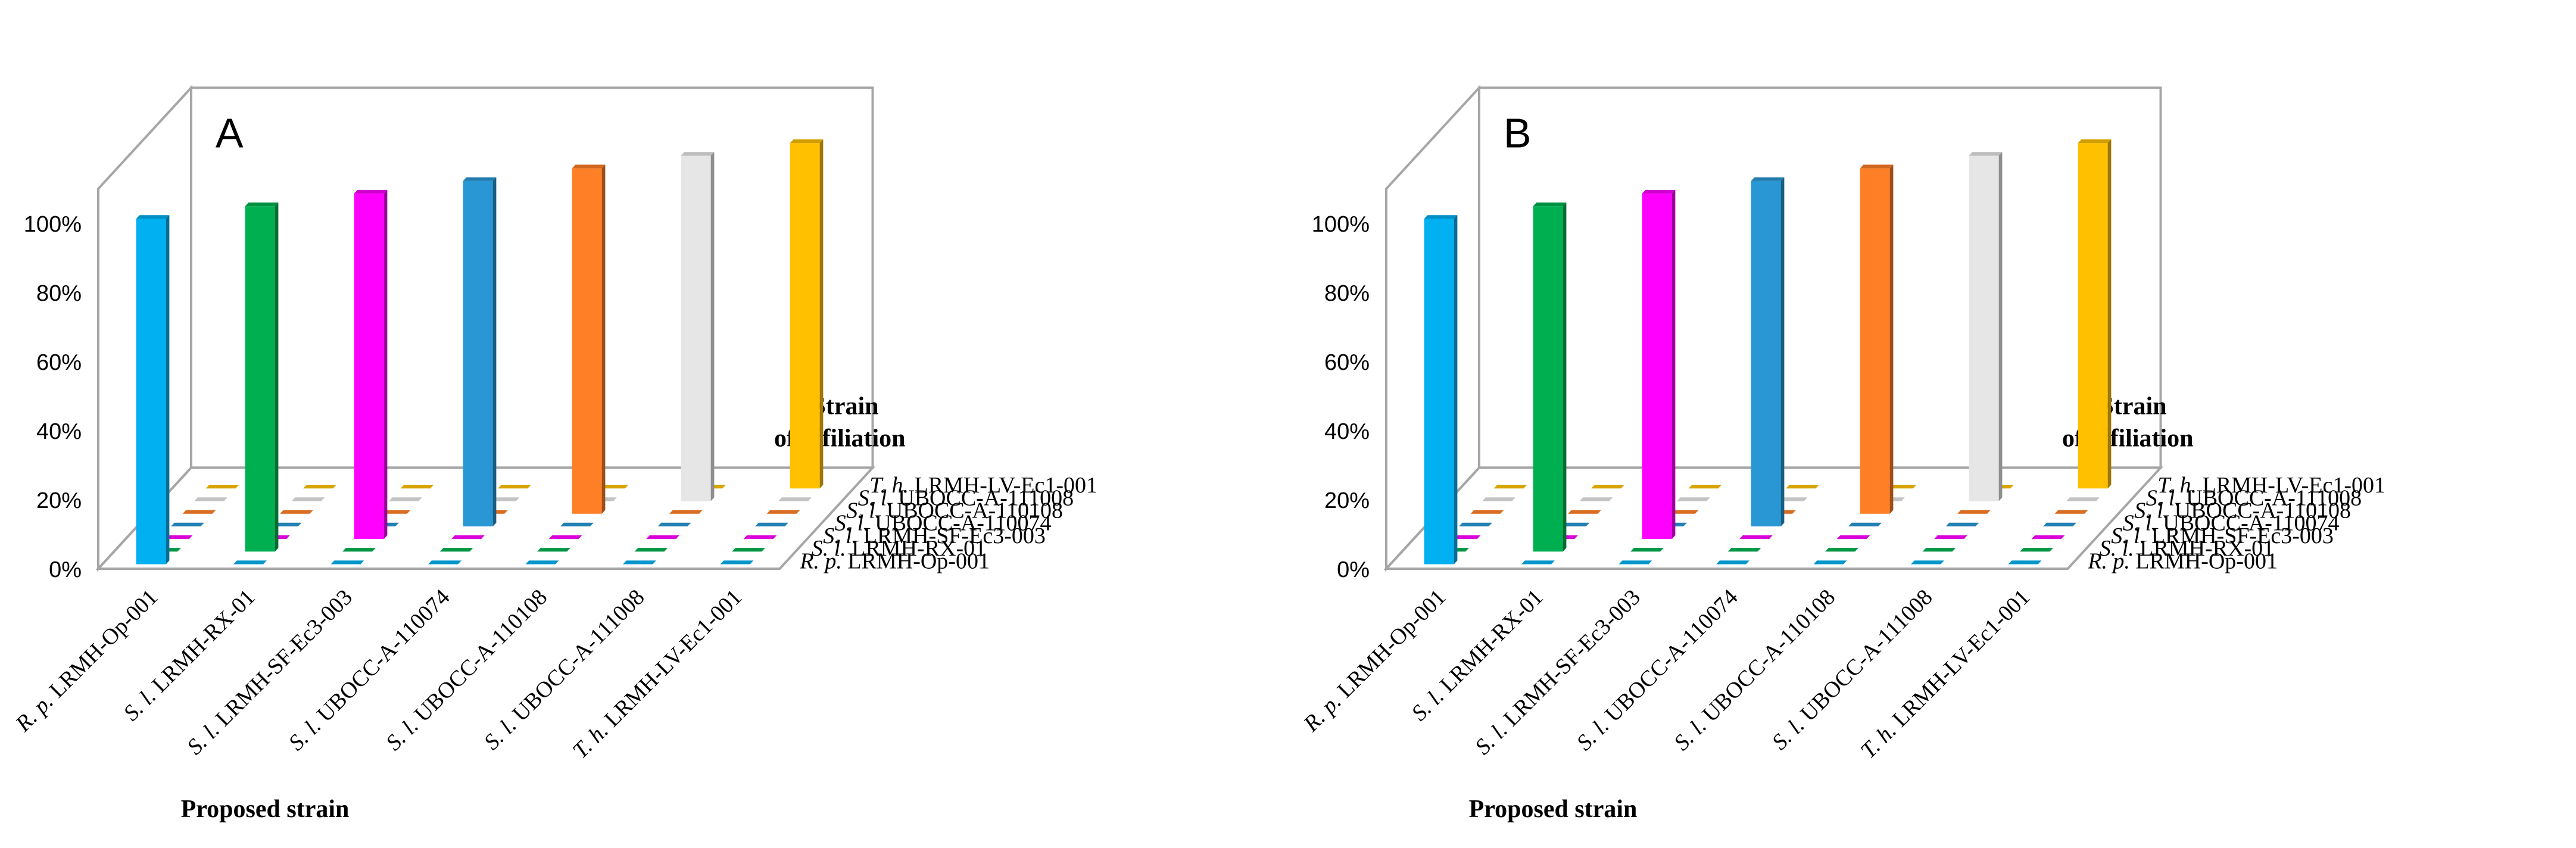 This screenshot has height=848, width=2576. What do you see at coordinates (270, 672) in the screenshot?
I see `proposed-strain-label: S. l. LRMH-SF-Ec3-003` at bounding box center [270, 672].